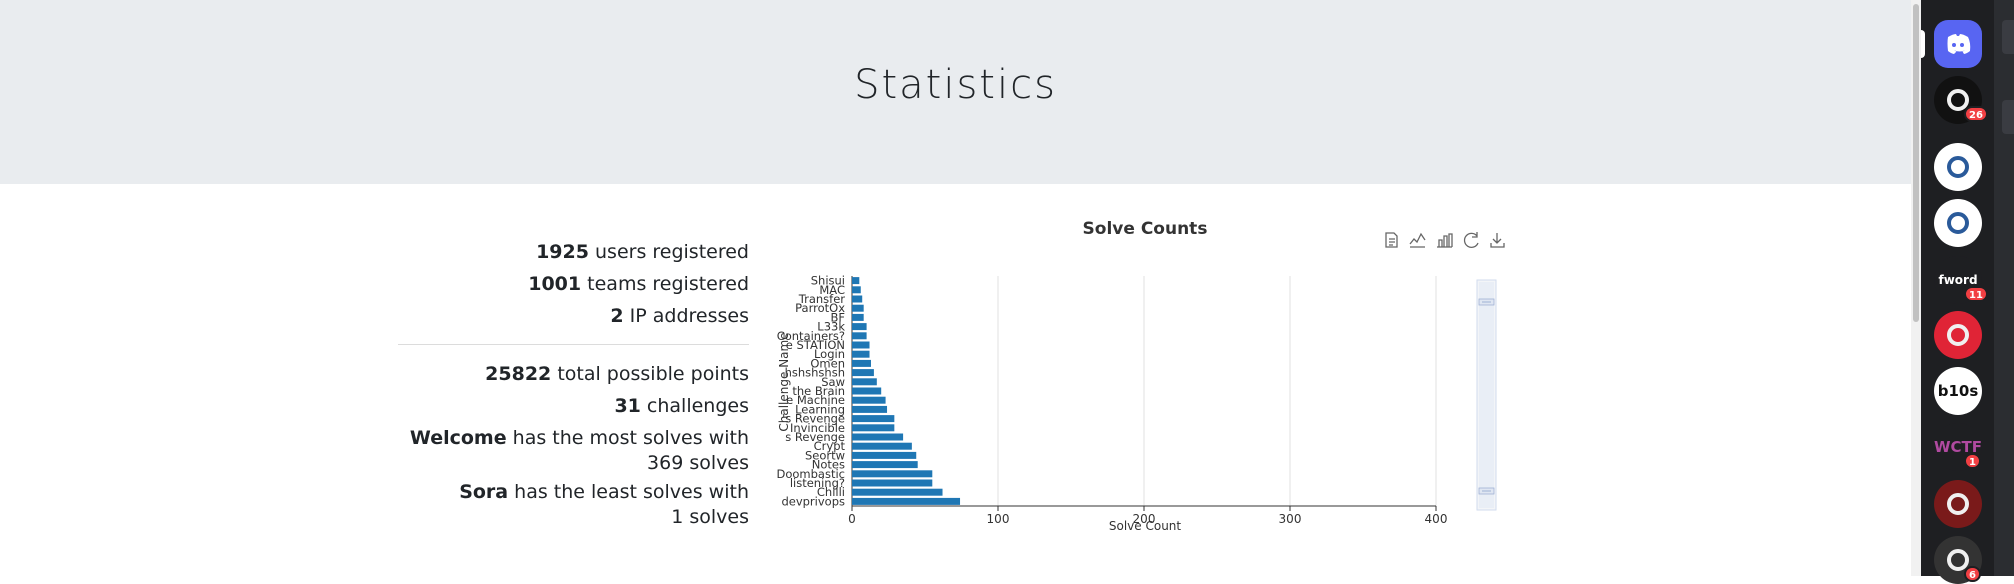 This screenshot has height=584, width=2014. I want to click on x-tick-label: 100, so click(998, 519).